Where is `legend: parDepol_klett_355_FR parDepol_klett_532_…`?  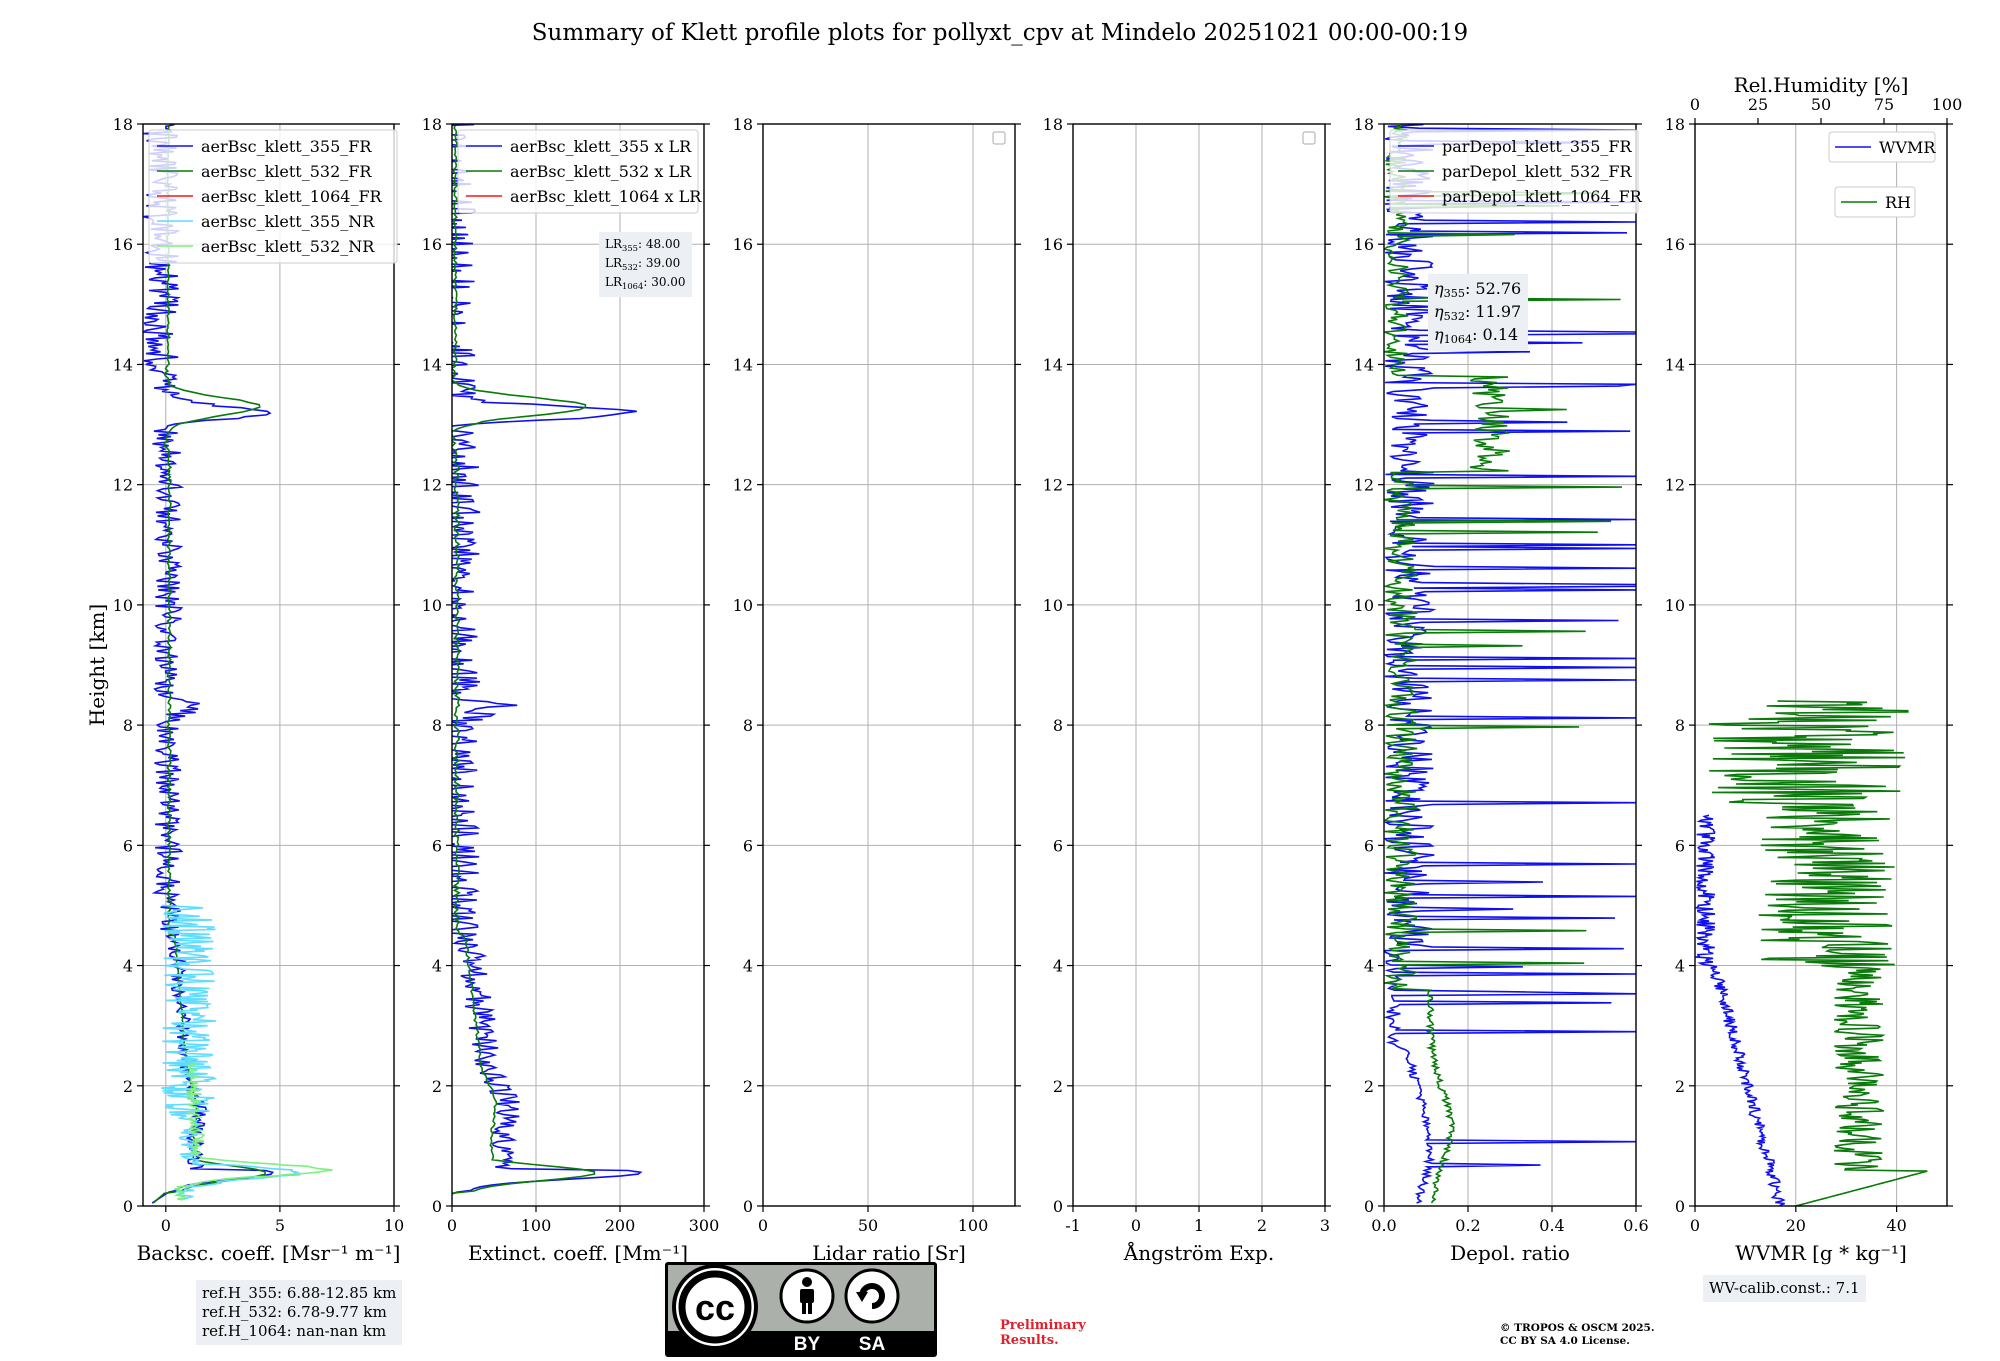
legend: parDepol_klett_355_FR parDepol_klett_532_… is located at coordinates (1516, 171).